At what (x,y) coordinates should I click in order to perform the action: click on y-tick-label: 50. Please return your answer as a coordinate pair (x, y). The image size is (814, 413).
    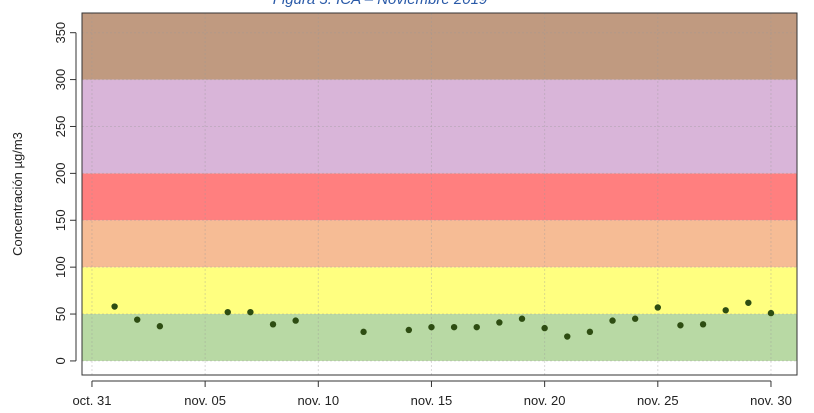
    Looking at the image, I should click on (60, 314).